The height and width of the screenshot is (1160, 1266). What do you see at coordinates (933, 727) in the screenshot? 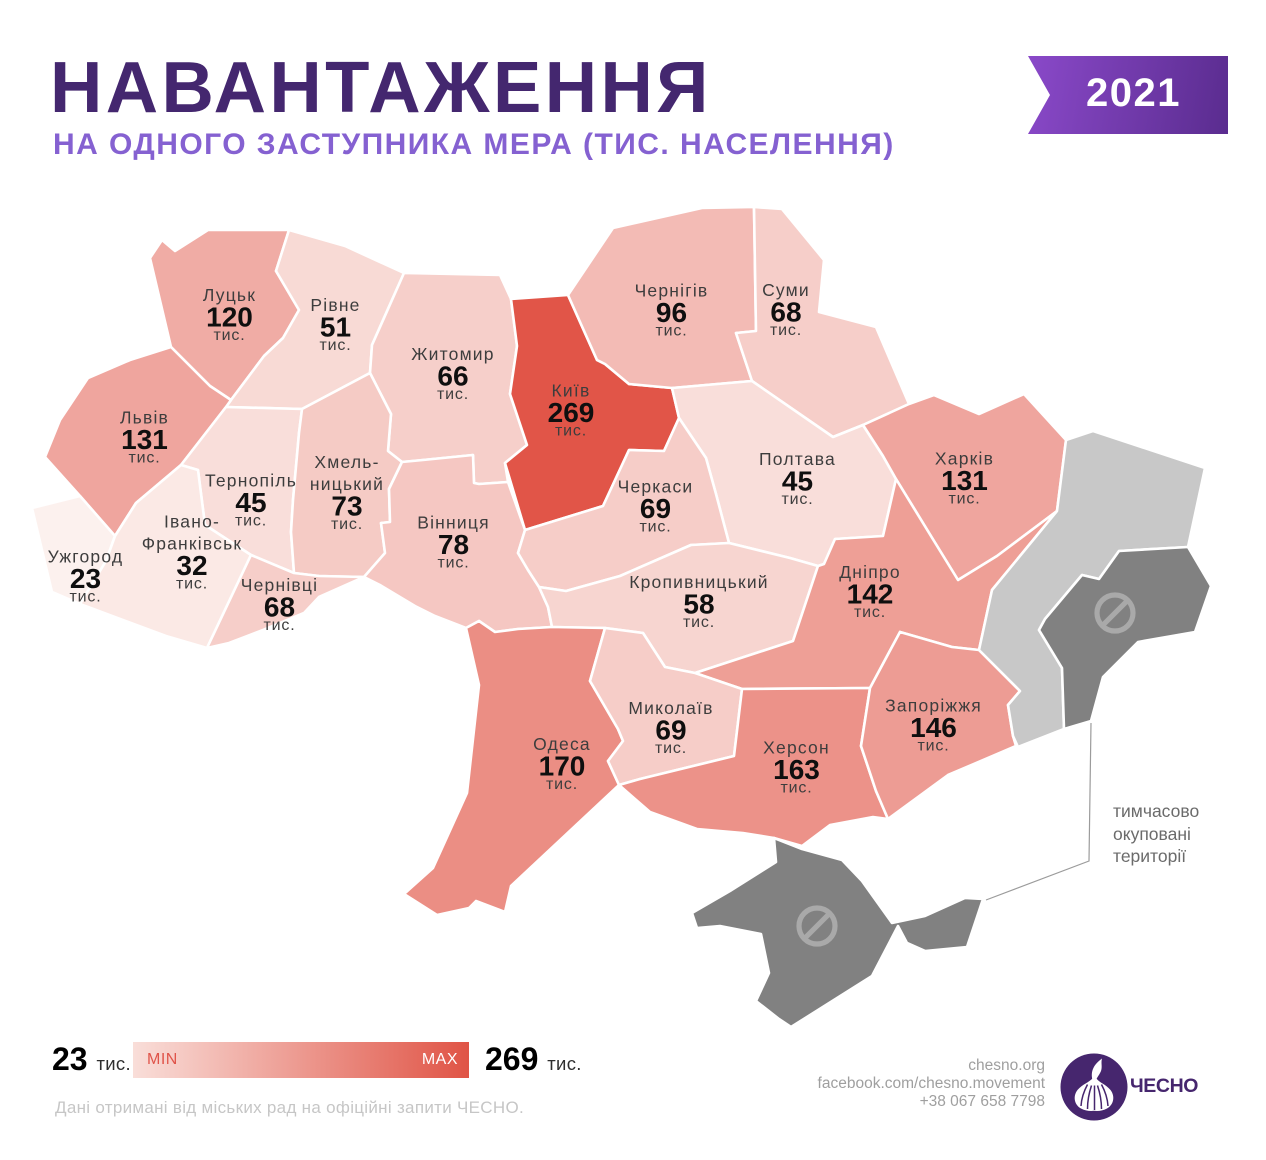
I see `svg-text: 146` at bounding box center [933, 727].